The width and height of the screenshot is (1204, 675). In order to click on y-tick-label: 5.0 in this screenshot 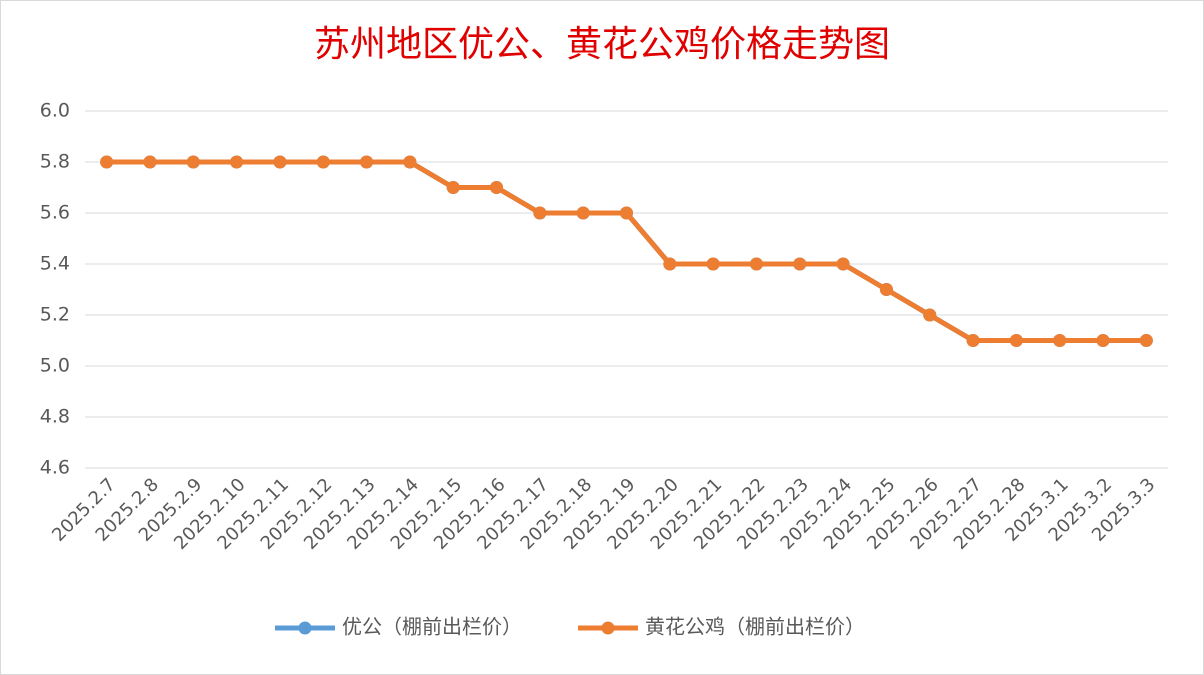, I will do `click(55, 366)`.